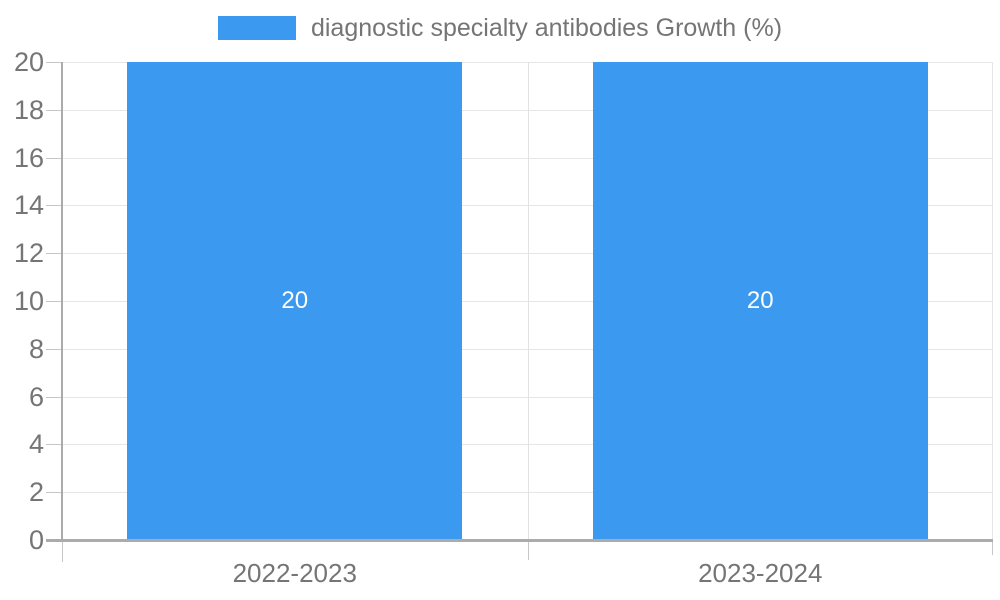 The width and height of the screenshot is (1000, 600). Describe the element at coordinates (28, 109) in the screenshot. I see `y-tick-label: 18` at that location.